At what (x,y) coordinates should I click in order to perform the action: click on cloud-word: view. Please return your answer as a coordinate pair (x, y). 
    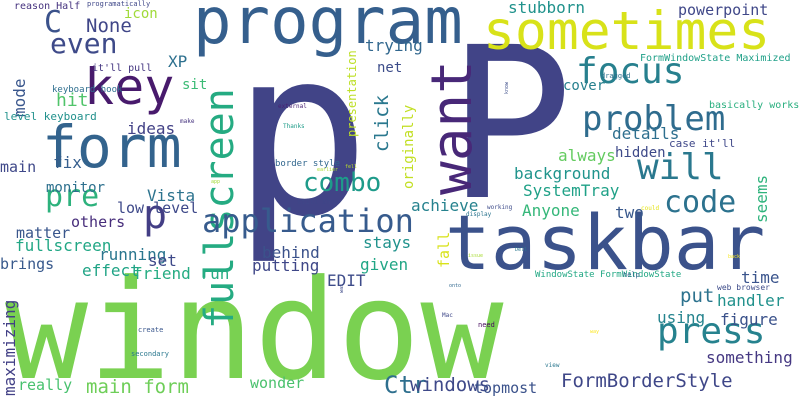
    Looking at the image, I should click on (552, 365).